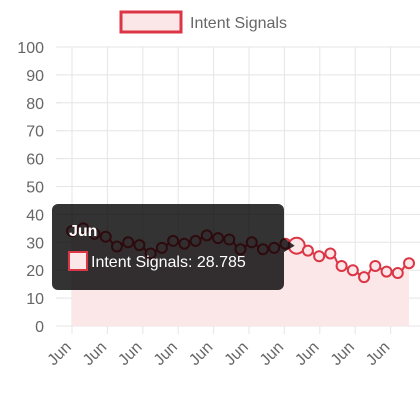 This screenshot has height=405, width=420. What do you see at coordinates (83, 231) in the screenshot?
I see `tooltip-title: Jun` at bounding box center [83, 231].